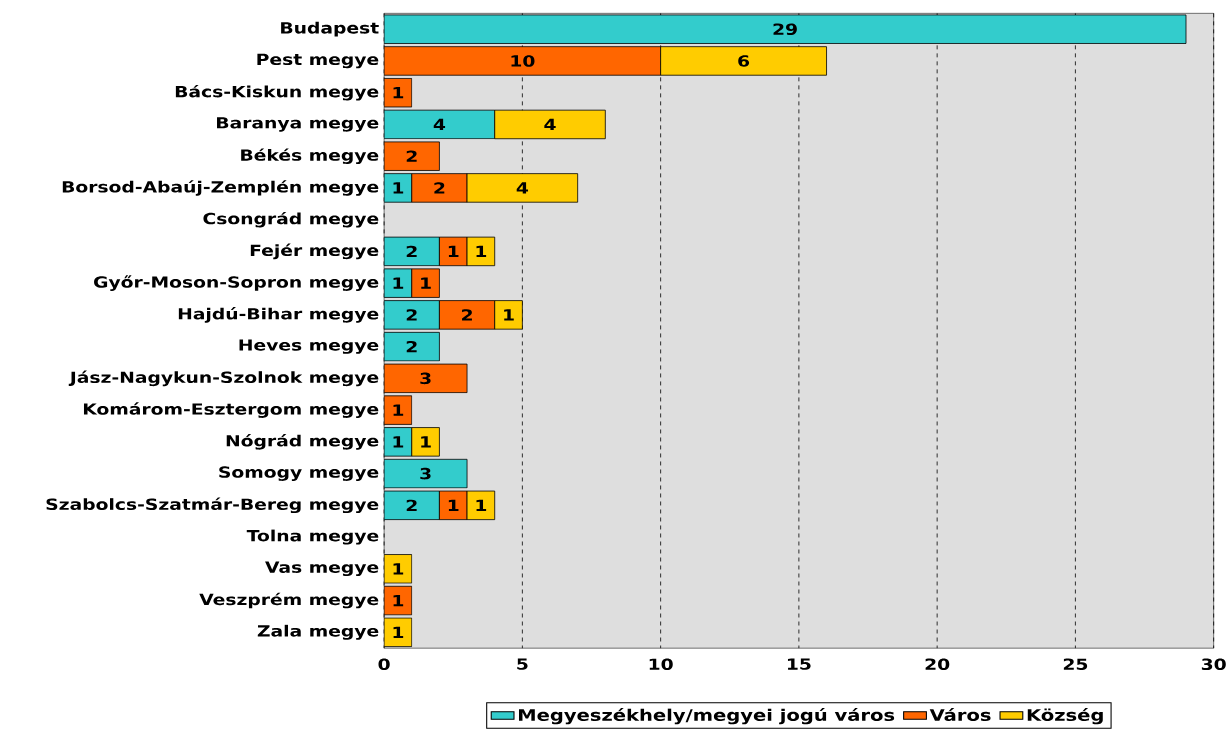 The height and width of the screenshot is (735, 1231). I want to click on x-tick-label: 5, so click(522, 664).